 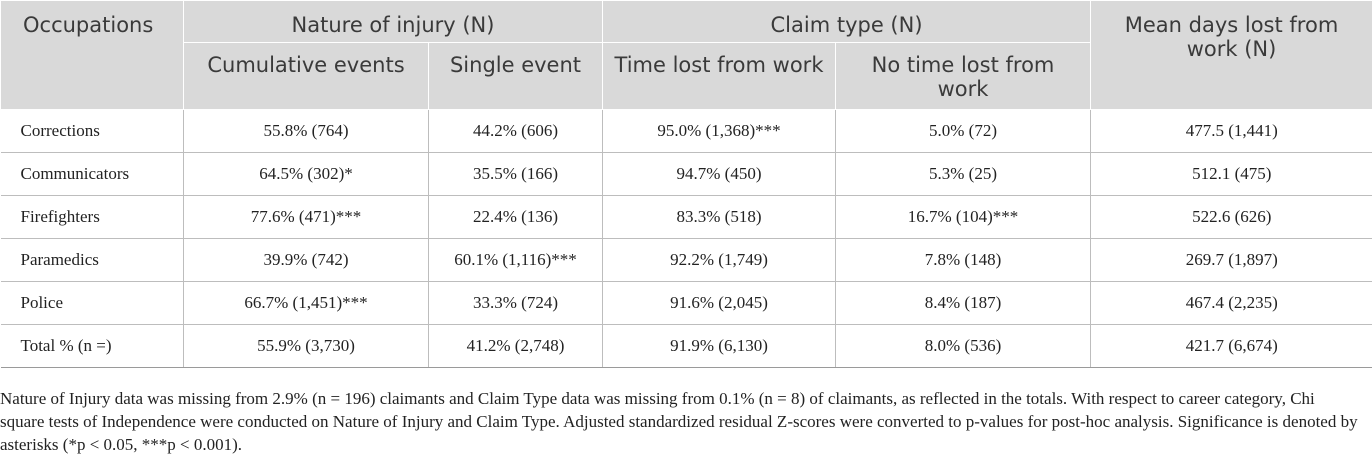 What do you see at coordinates (963, 174) in the screenshot?
I see `table-cell: 5.3% (25)` at bounding box center [963, 174].